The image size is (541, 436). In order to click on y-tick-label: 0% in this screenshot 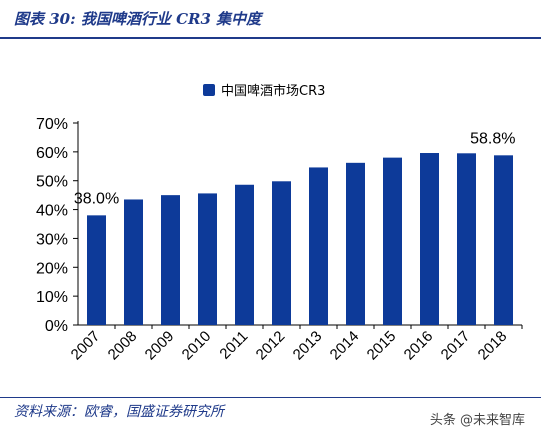, I will do `click(56, 326)`.